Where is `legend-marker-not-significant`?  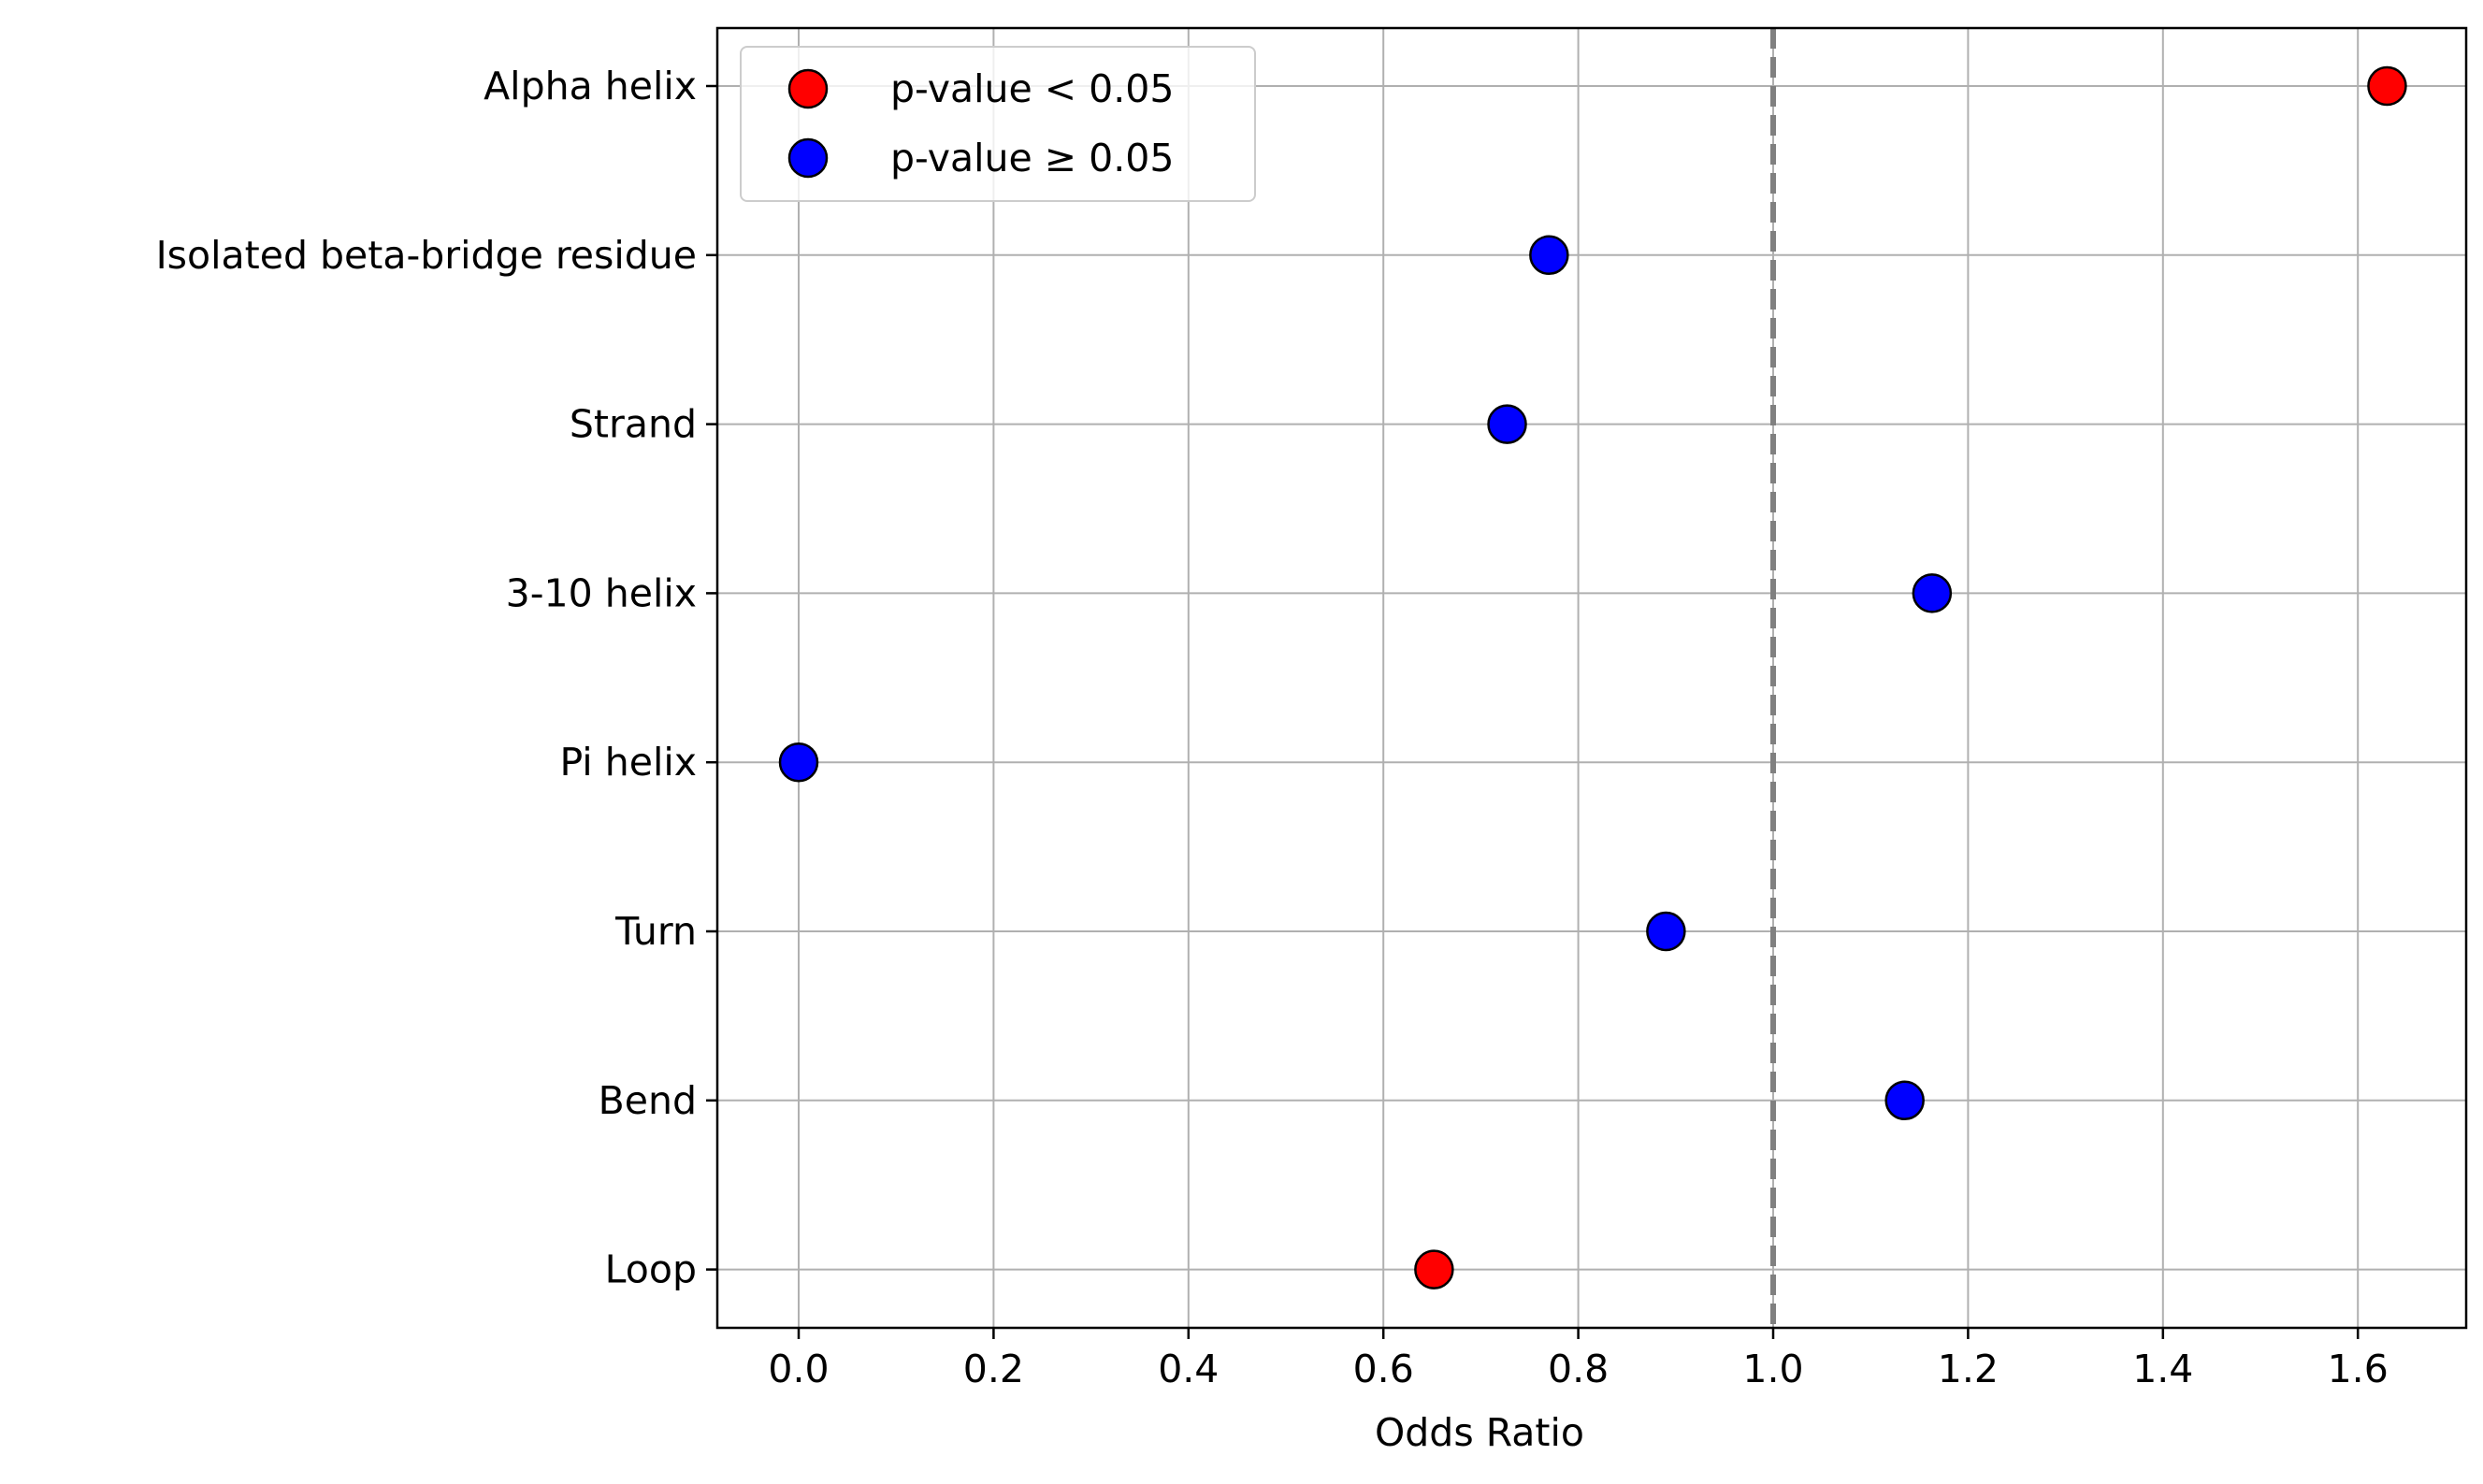 legend-marker-not-significant is located at coordinates (808, 158).